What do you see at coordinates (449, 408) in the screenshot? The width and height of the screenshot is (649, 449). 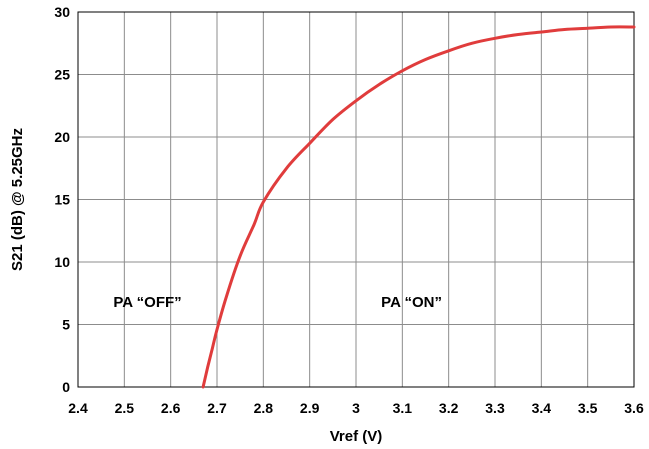 I see `x-tick-label: 3.2` at bounding box center [449, 408].